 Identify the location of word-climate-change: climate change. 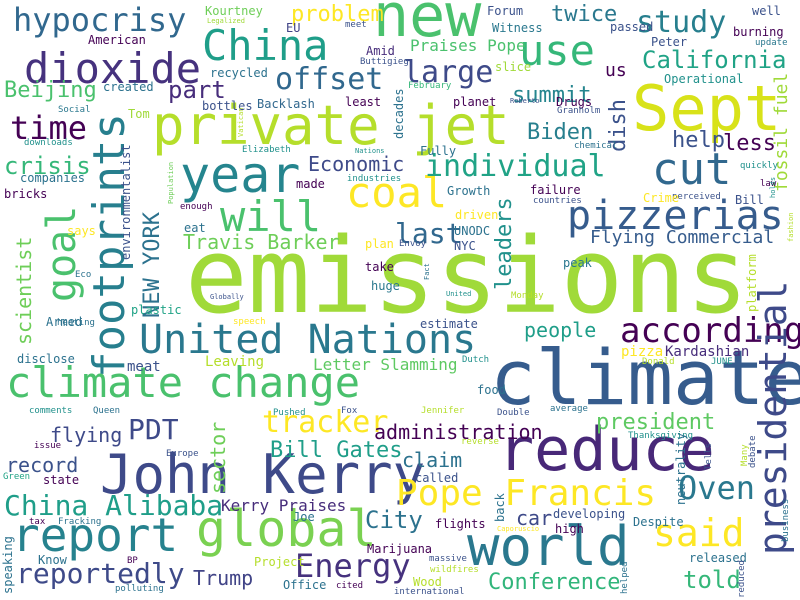
(183, 382).